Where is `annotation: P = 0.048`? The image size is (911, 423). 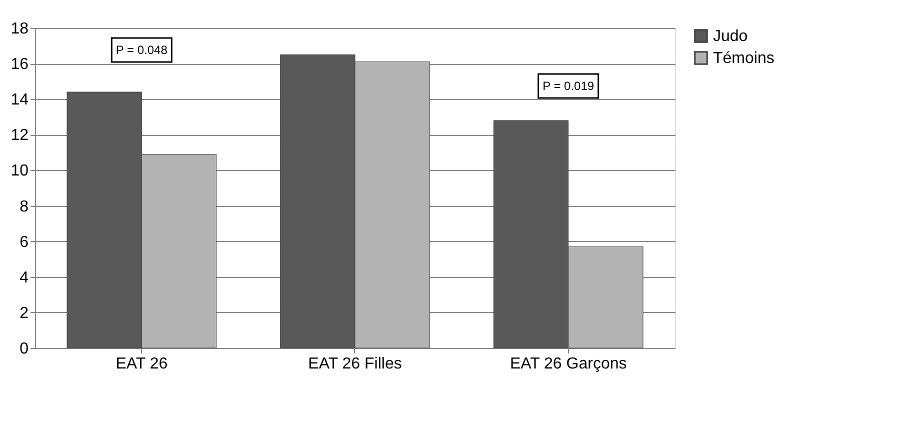
annotation: P = 0.048 is located at coordinates (142, 50).